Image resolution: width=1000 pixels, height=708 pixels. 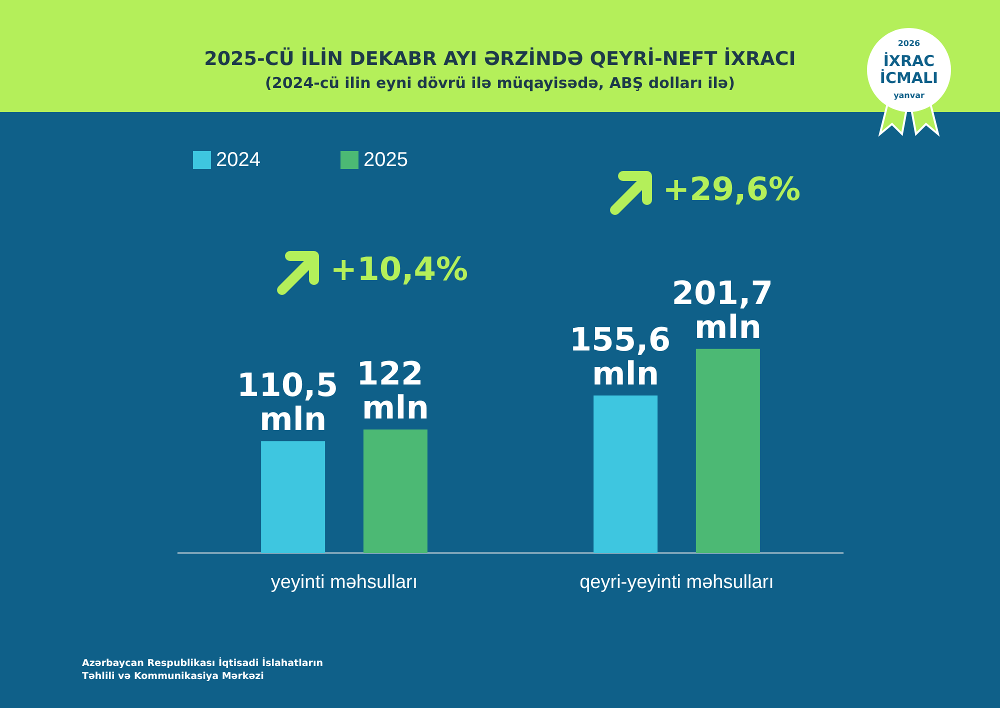 I want to click on data-label: 122 mln, so click(x=395, y=390).